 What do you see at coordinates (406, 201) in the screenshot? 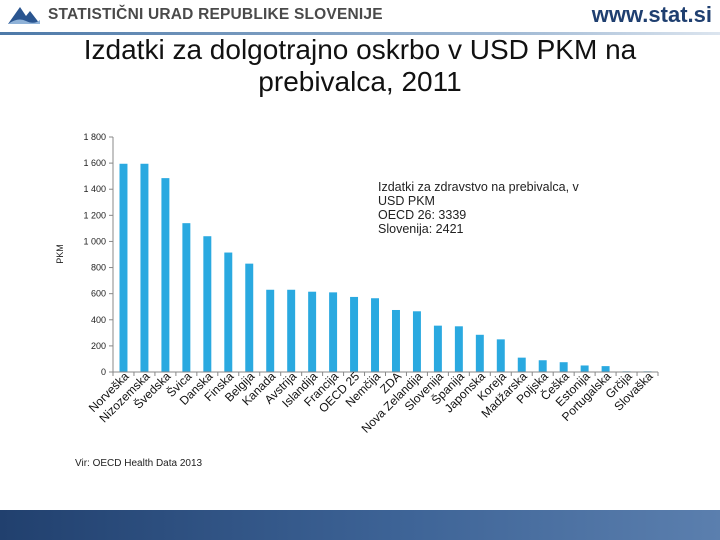
I see `annotation-line-2: USD PKM` at bounding box center [406, 201].